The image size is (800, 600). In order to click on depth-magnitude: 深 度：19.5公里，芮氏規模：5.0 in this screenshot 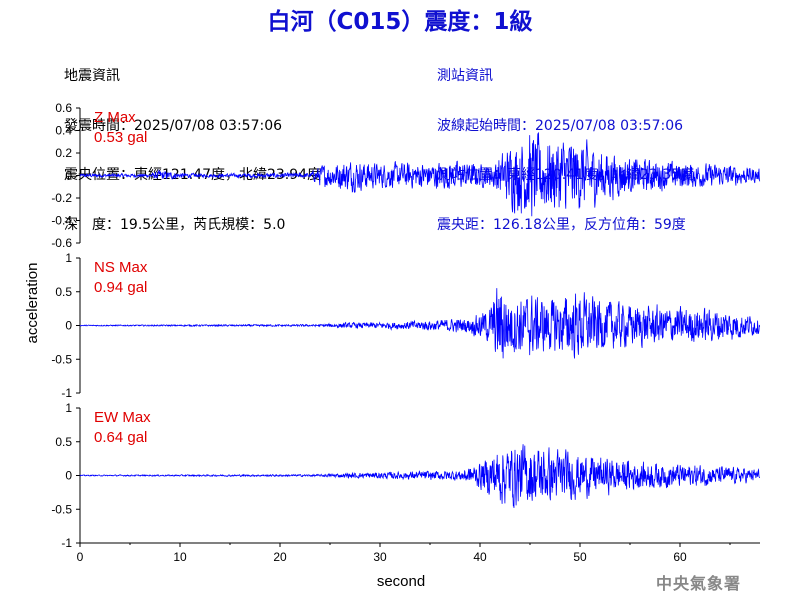, I will do `click(175, 224)`.